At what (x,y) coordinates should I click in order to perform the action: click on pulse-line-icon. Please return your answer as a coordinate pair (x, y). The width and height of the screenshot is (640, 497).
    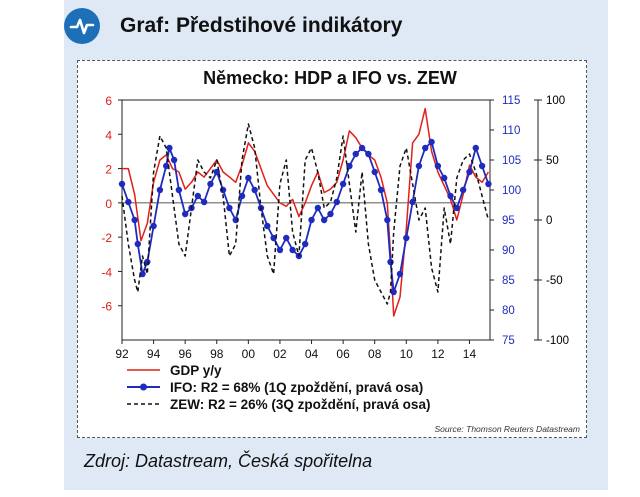
    Looking at the image, I should click on (82, 26).